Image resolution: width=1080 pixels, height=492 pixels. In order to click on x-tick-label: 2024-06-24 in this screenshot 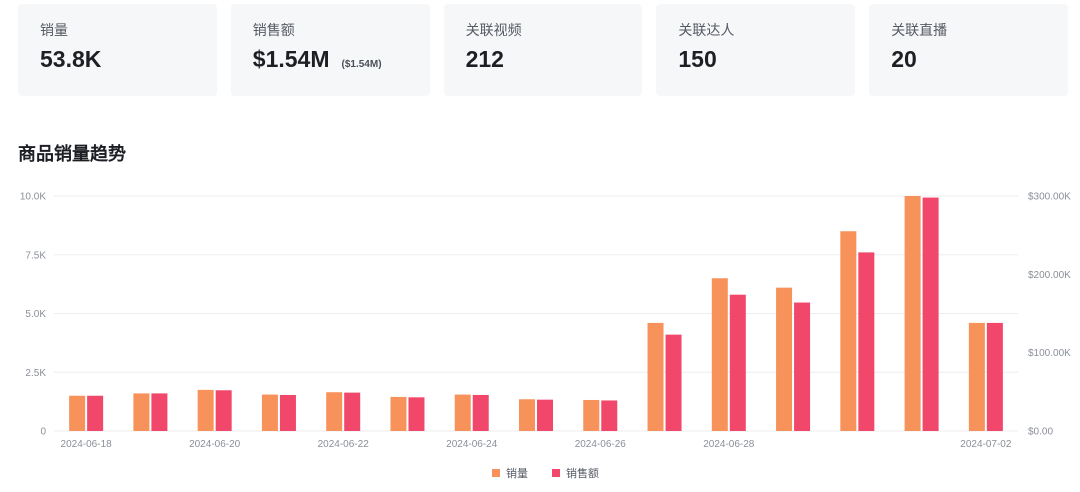, I will do `click(472, 444)`.